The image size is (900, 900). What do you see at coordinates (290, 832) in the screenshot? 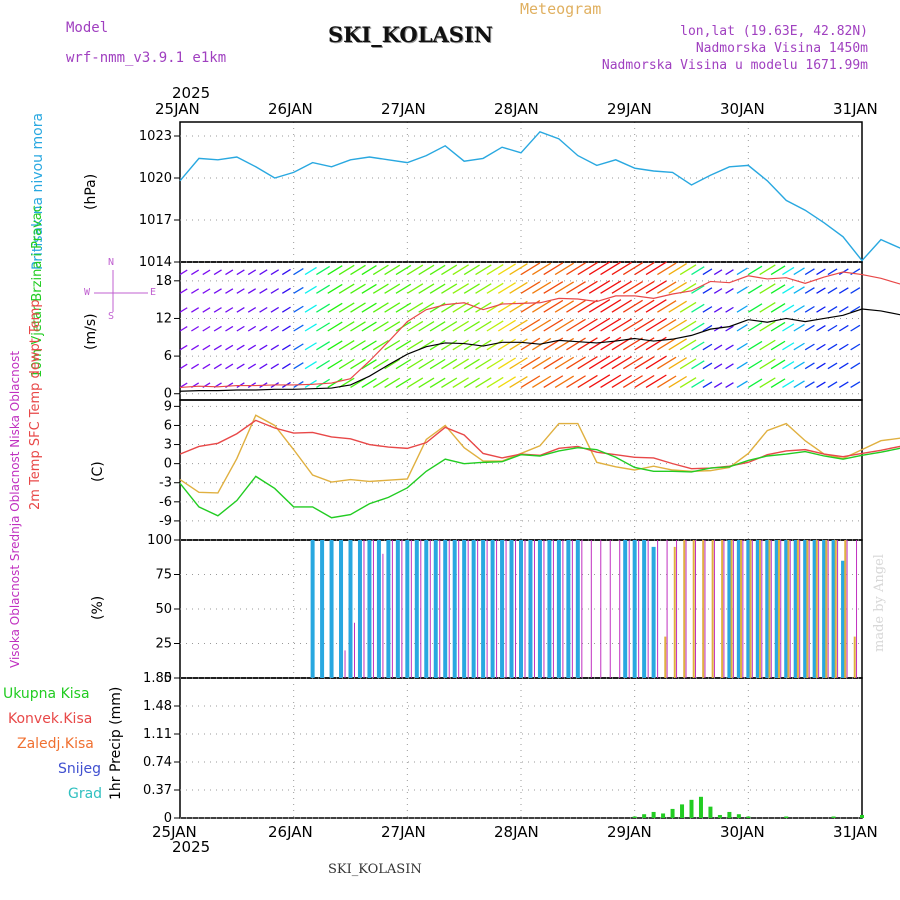
I see `bottom-date-1: 26JAN` at bounding box center [290, 832].